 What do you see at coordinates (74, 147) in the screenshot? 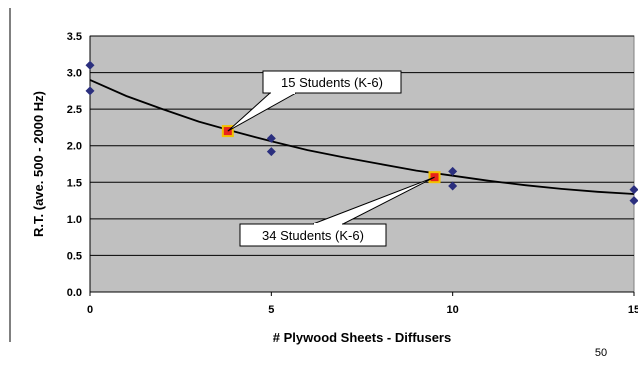
I see `y-tick-label: 2.0` at bounding box center [74, 147].